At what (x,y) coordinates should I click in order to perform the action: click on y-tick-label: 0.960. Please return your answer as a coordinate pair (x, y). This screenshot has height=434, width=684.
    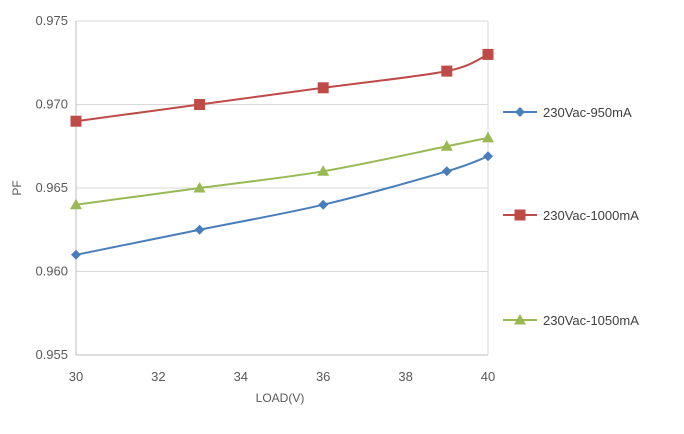
    Looking at the image, I should click on (51, 271).